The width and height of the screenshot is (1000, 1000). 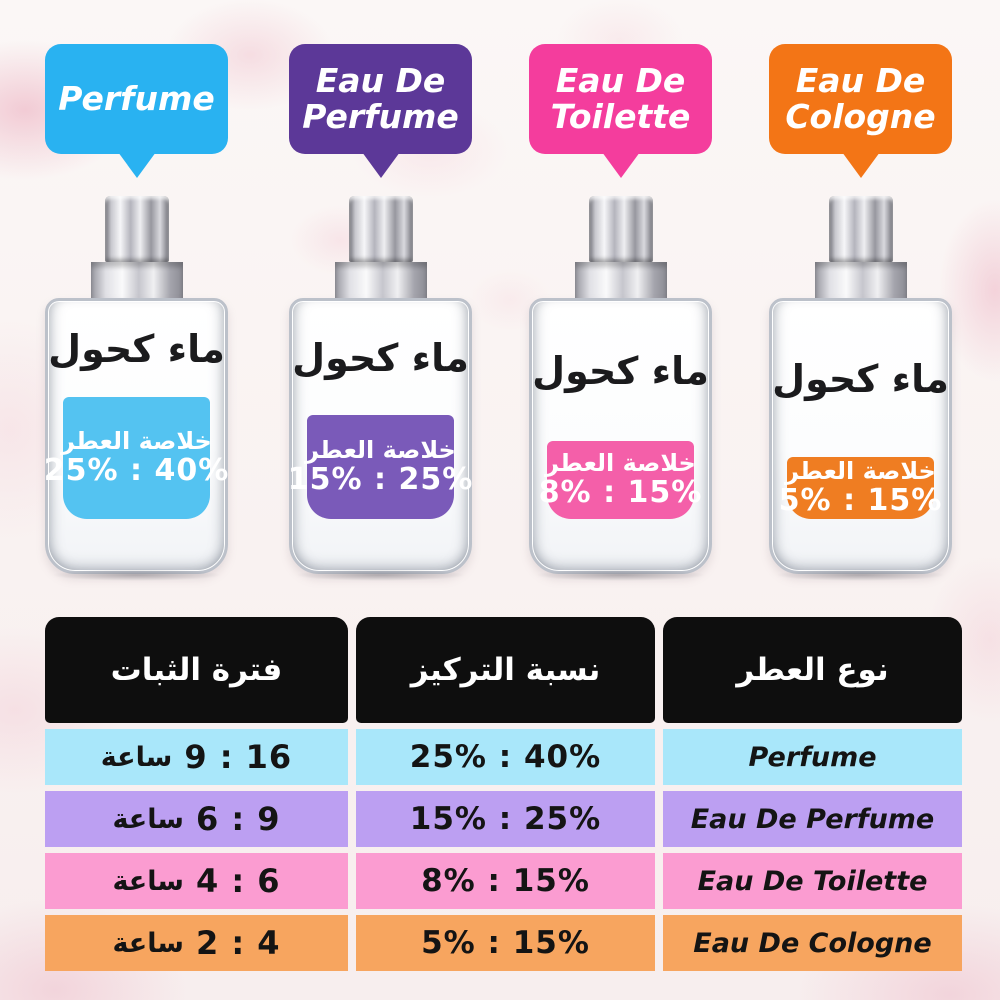 I want to click on speech-bubble-eau-de-cologne: Eau De Cologne, so click(x=860, y=99).